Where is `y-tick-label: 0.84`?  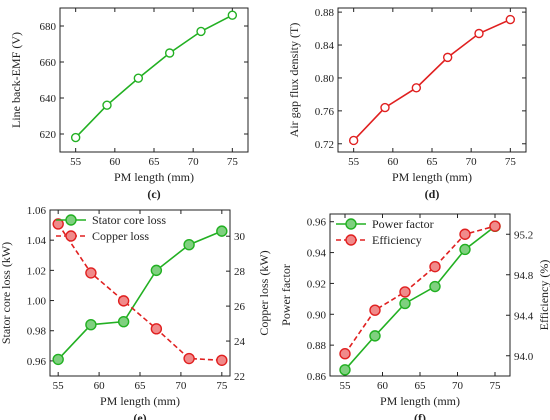 y-tick-label: 0.84 is located at coordinates (325, 46).